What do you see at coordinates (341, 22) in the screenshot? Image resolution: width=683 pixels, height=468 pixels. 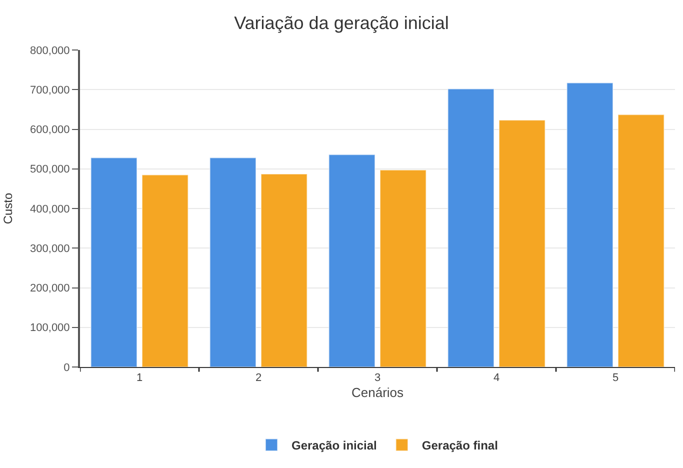 I see `chart-title: Variação da geração inicial` at bounding box center [341, 22].